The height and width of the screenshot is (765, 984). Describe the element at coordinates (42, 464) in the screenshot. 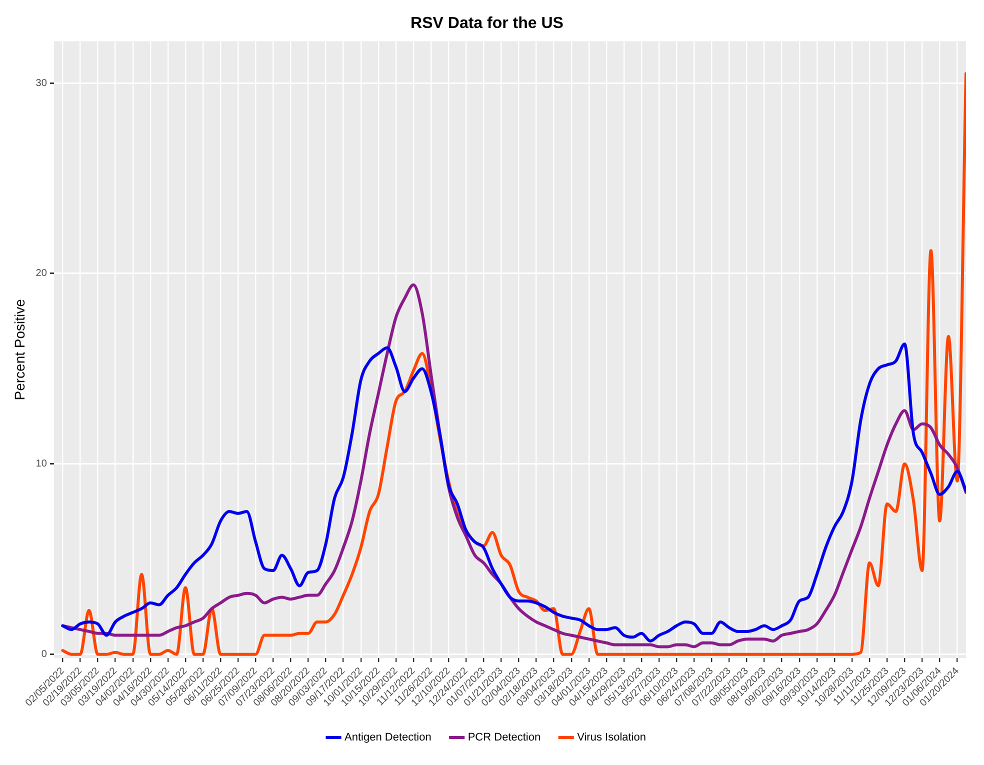

I see `y-tick-label: 10` at that location.